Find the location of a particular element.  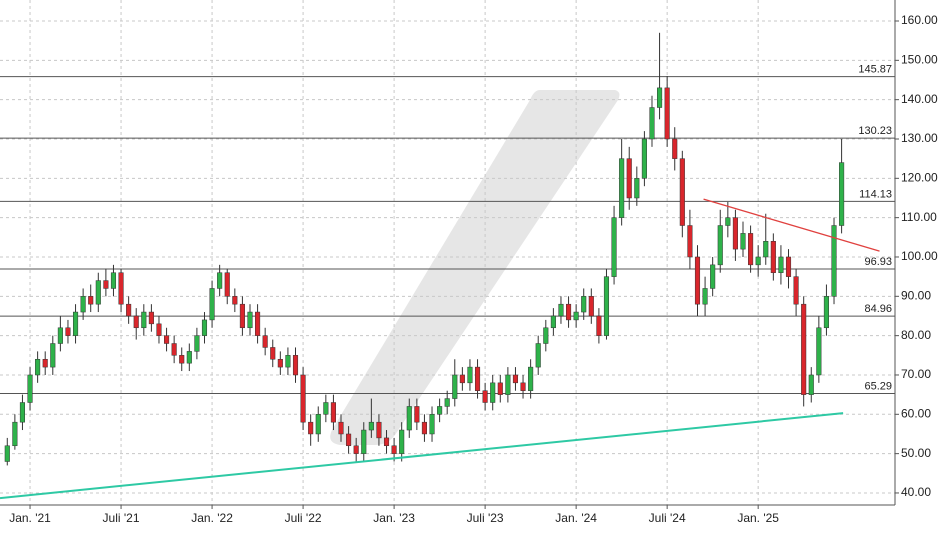

y-tick-label: 120.00 is located at coordinates (919, 177).